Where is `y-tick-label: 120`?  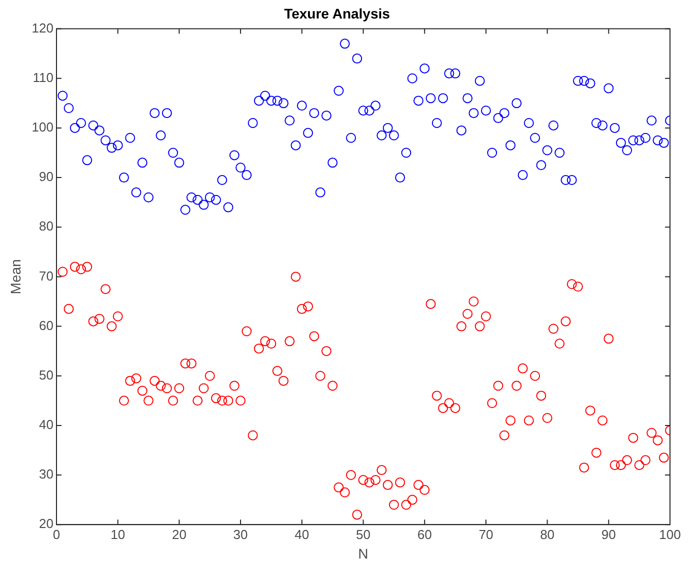
y-tick-label: 120 is located at coordinates (43, 28).